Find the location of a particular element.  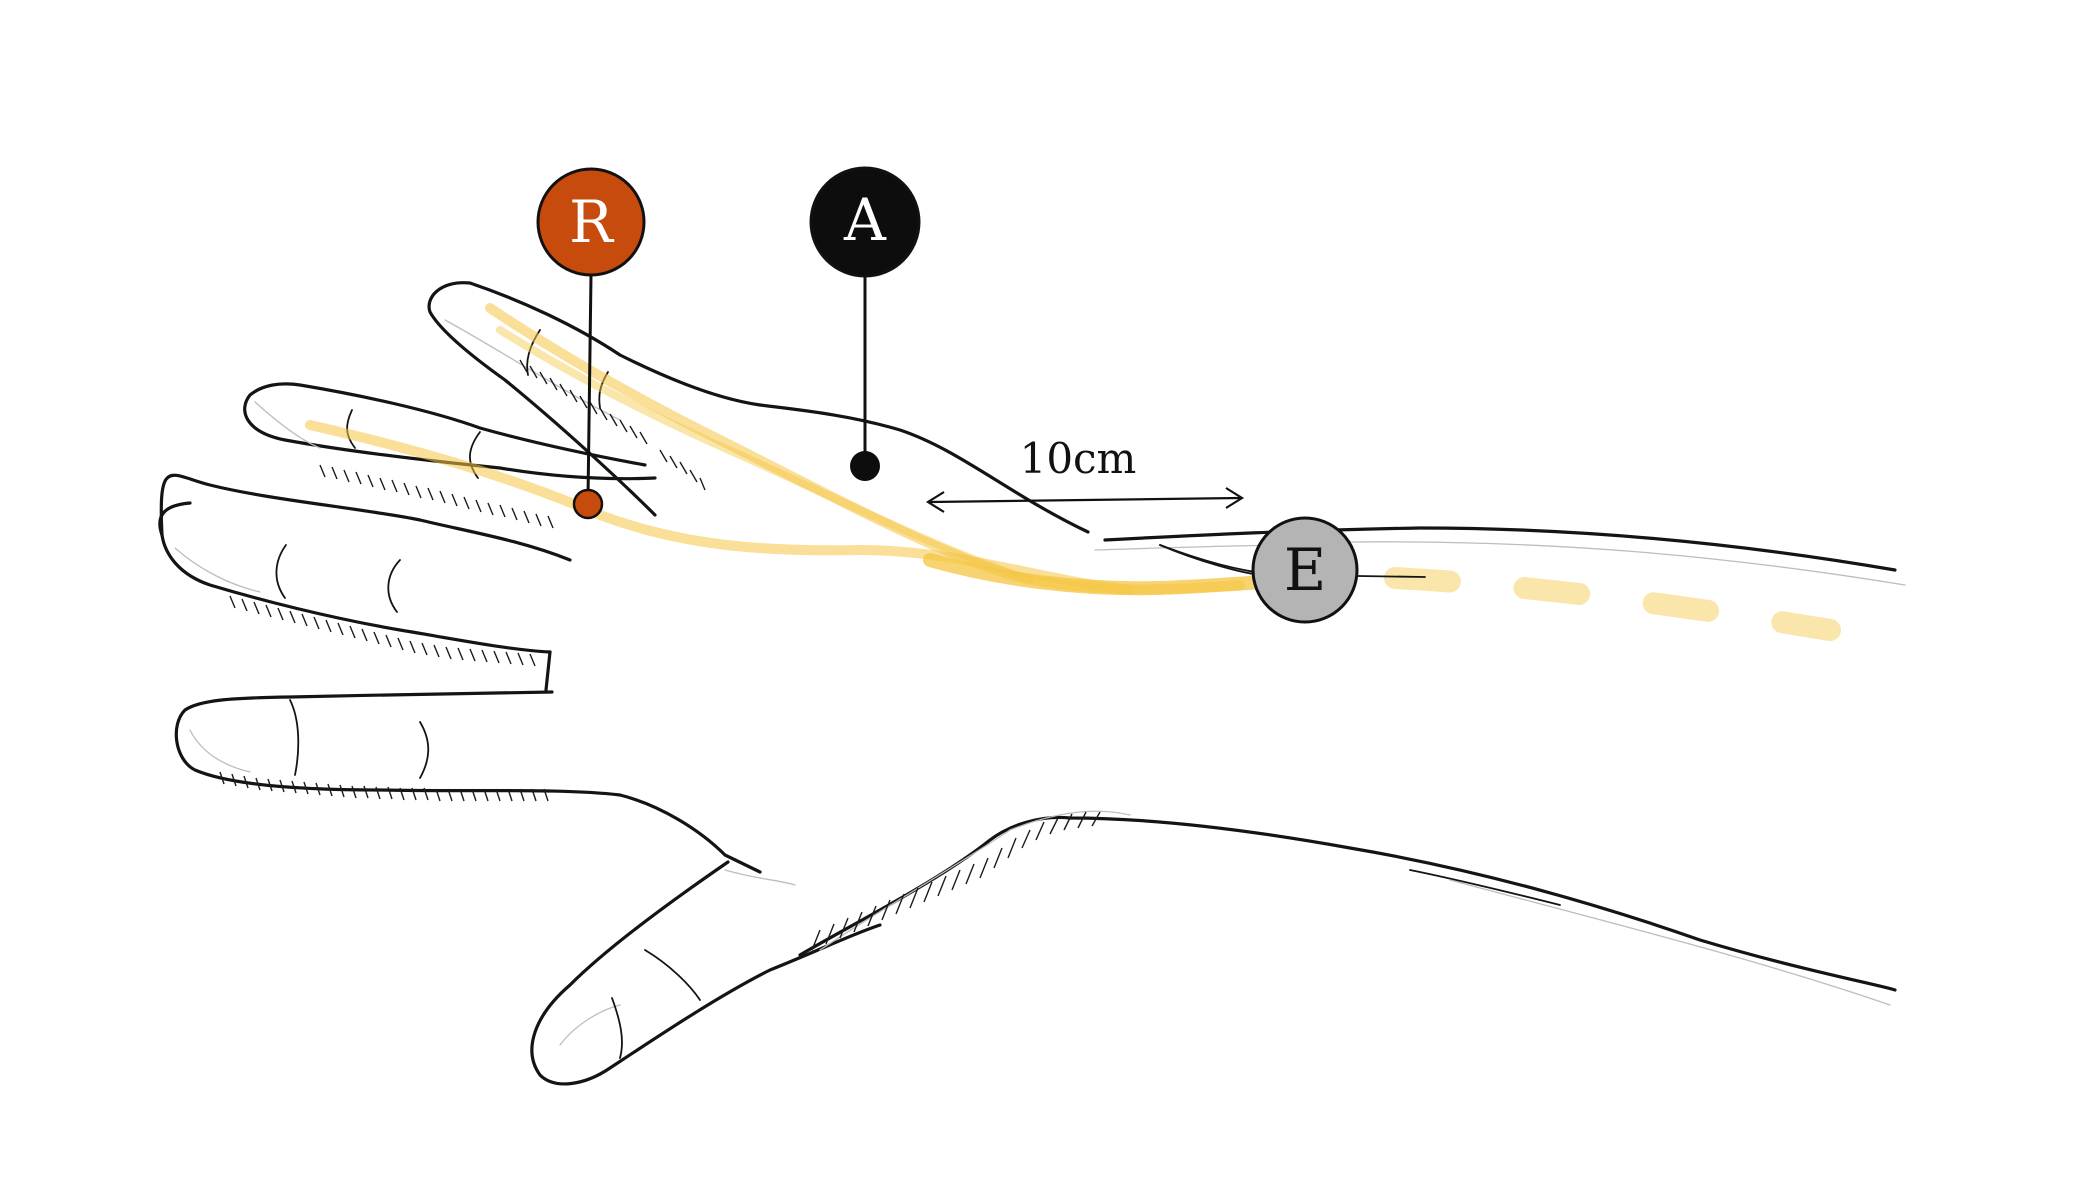

electrode-recording: R is located at coordinates (591, 343).